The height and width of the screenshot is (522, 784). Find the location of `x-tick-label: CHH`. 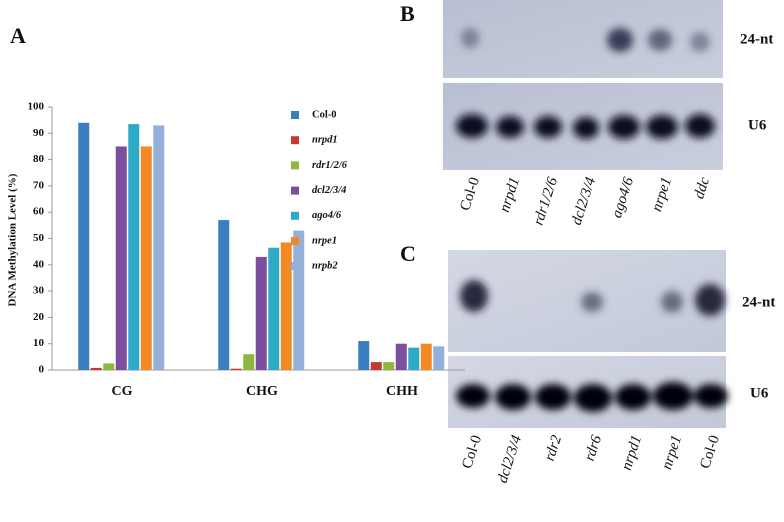

x-tick-label: CHH is located at coordinates (402, 391).